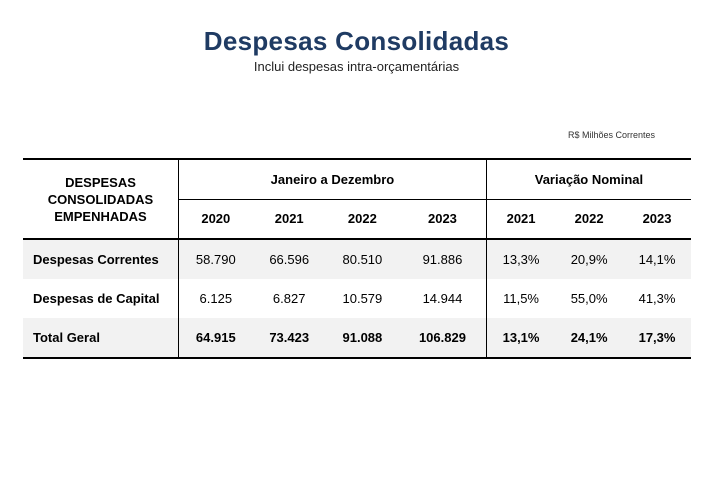 The image size is (713, 492). Describe the element at coordinates (216, 298) in the screenshot. I see `table-cell: 6.125` at that location.